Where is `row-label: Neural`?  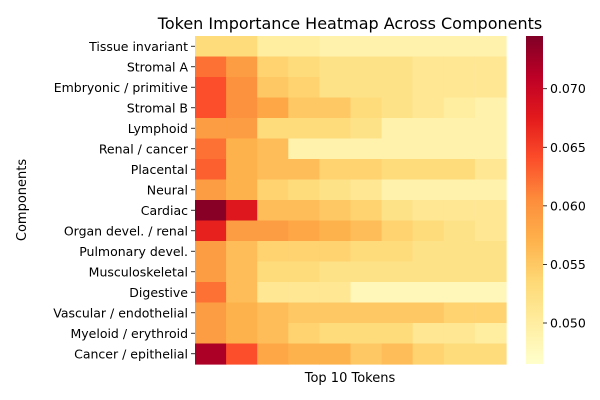 row-label: Neural is located at coordinates (167, 189).